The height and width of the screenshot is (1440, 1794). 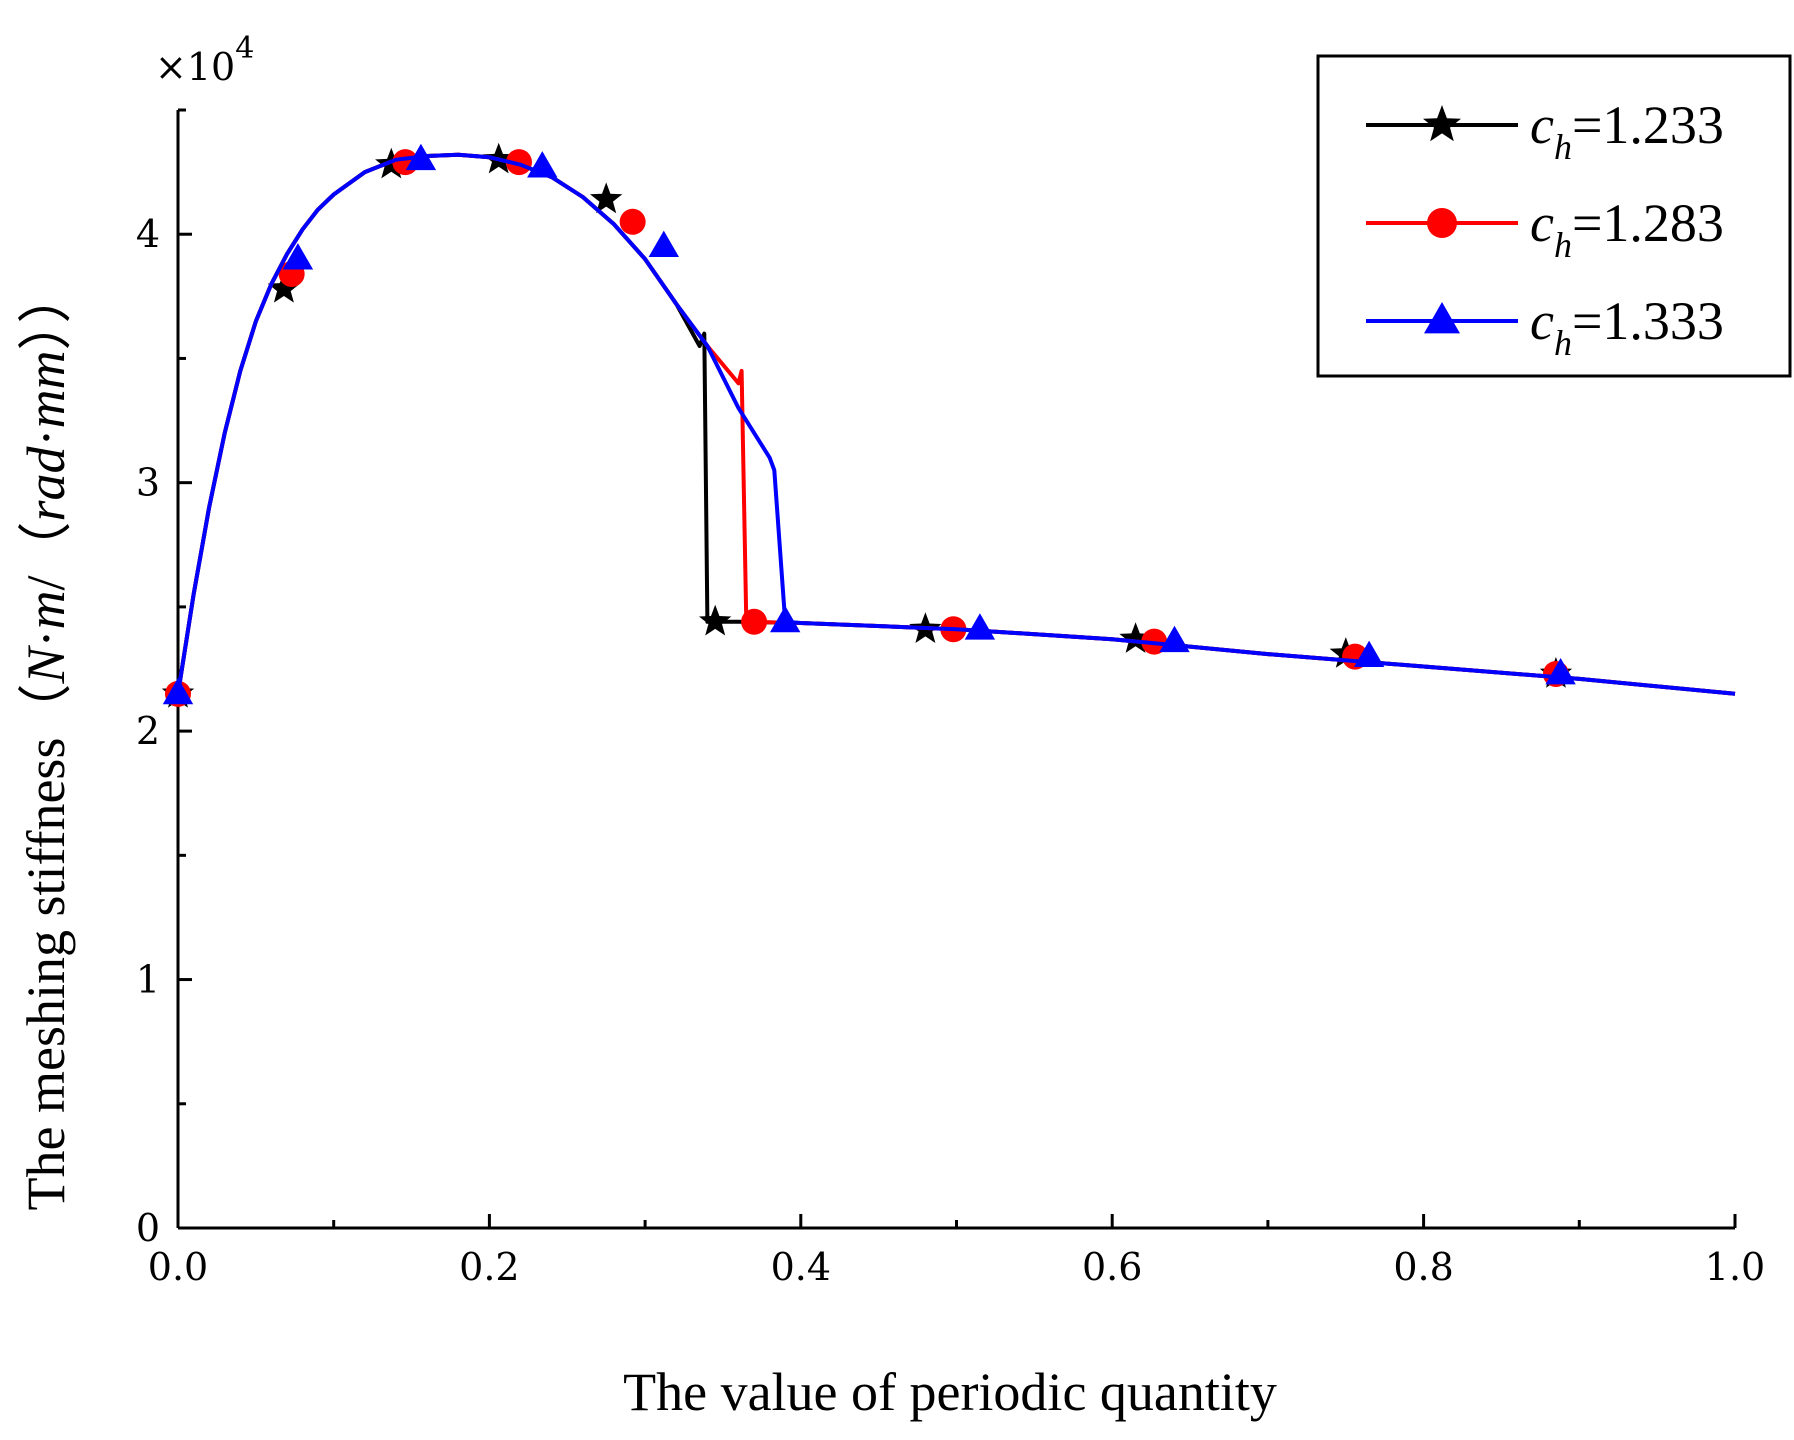 I want to click on legend-label: ch=1.333, so click(x=1627, y=327).